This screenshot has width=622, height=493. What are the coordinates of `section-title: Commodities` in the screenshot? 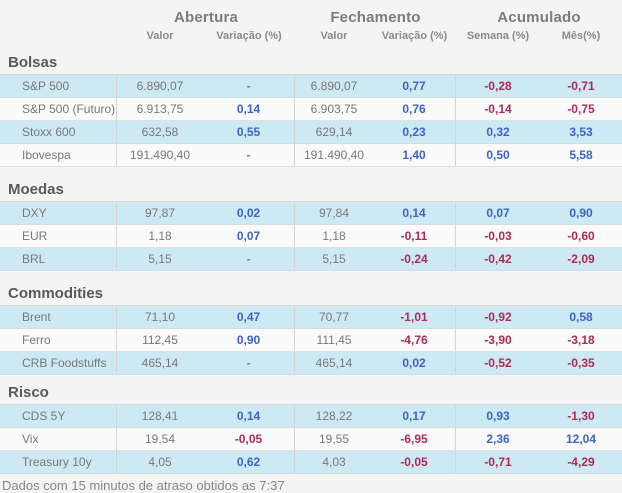 It's located at (56, 293).